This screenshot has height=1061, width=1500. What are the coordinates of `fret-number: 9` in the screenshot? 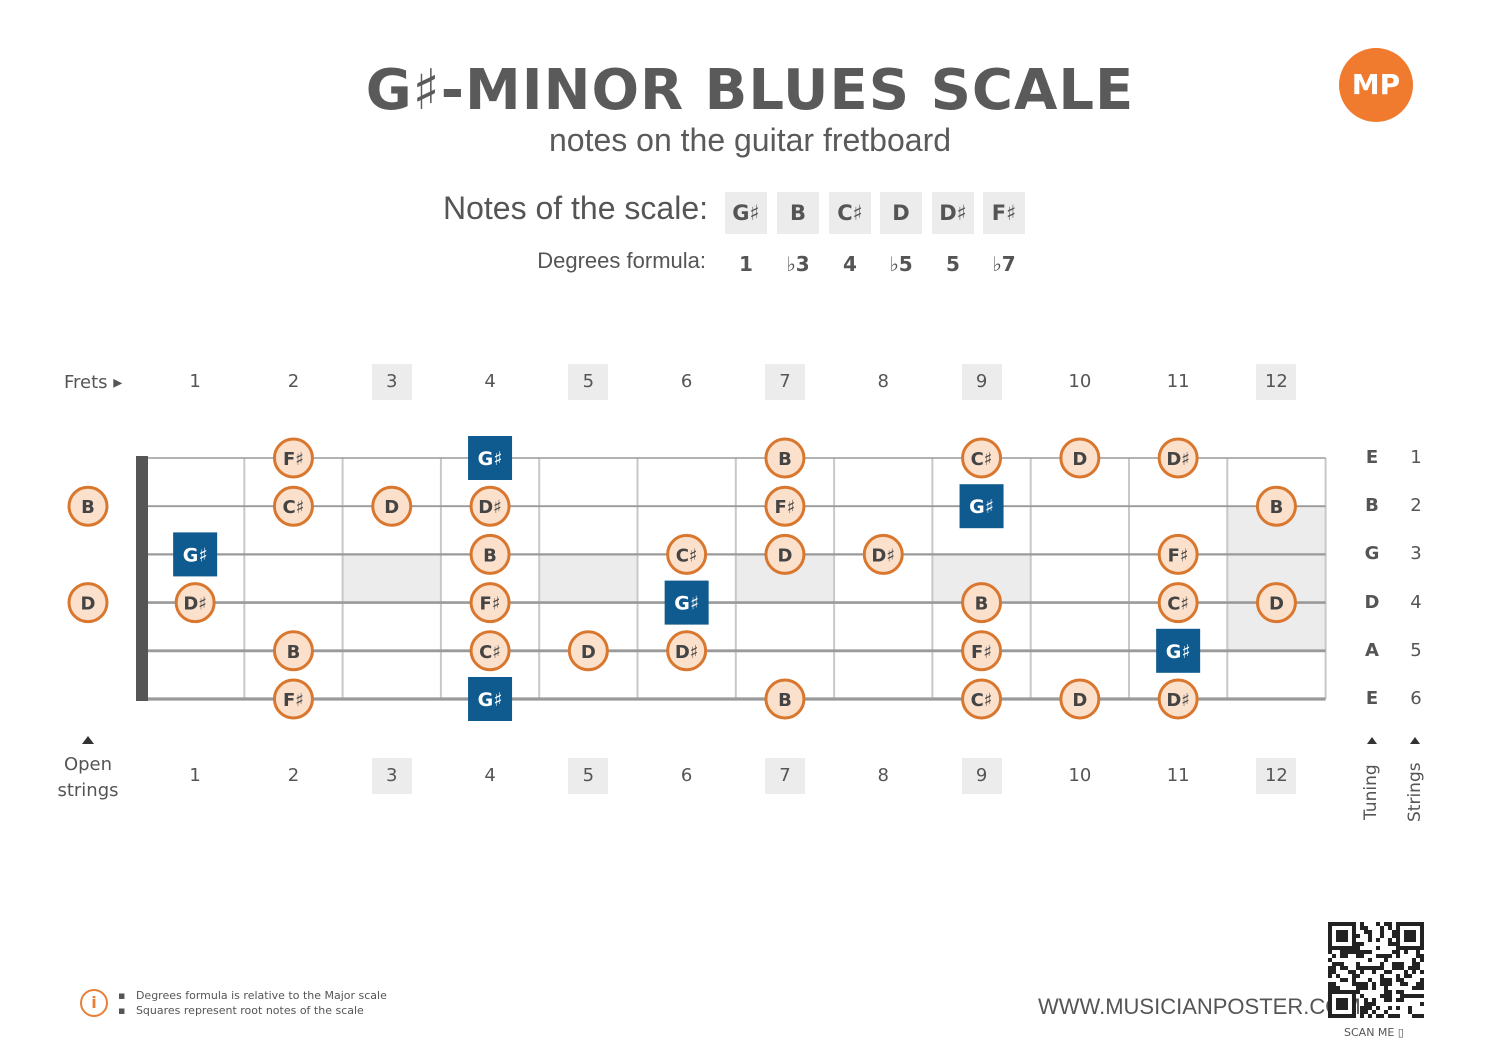 It's located at (981, 382).